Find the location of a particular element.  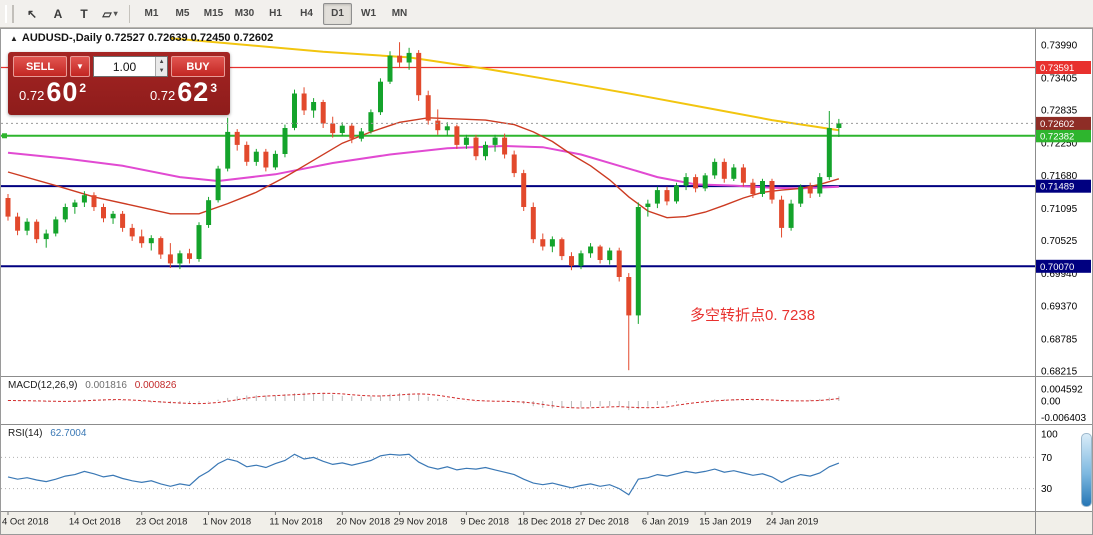

volume-box: ▲ ▼ is located at coordinates (130, 66).